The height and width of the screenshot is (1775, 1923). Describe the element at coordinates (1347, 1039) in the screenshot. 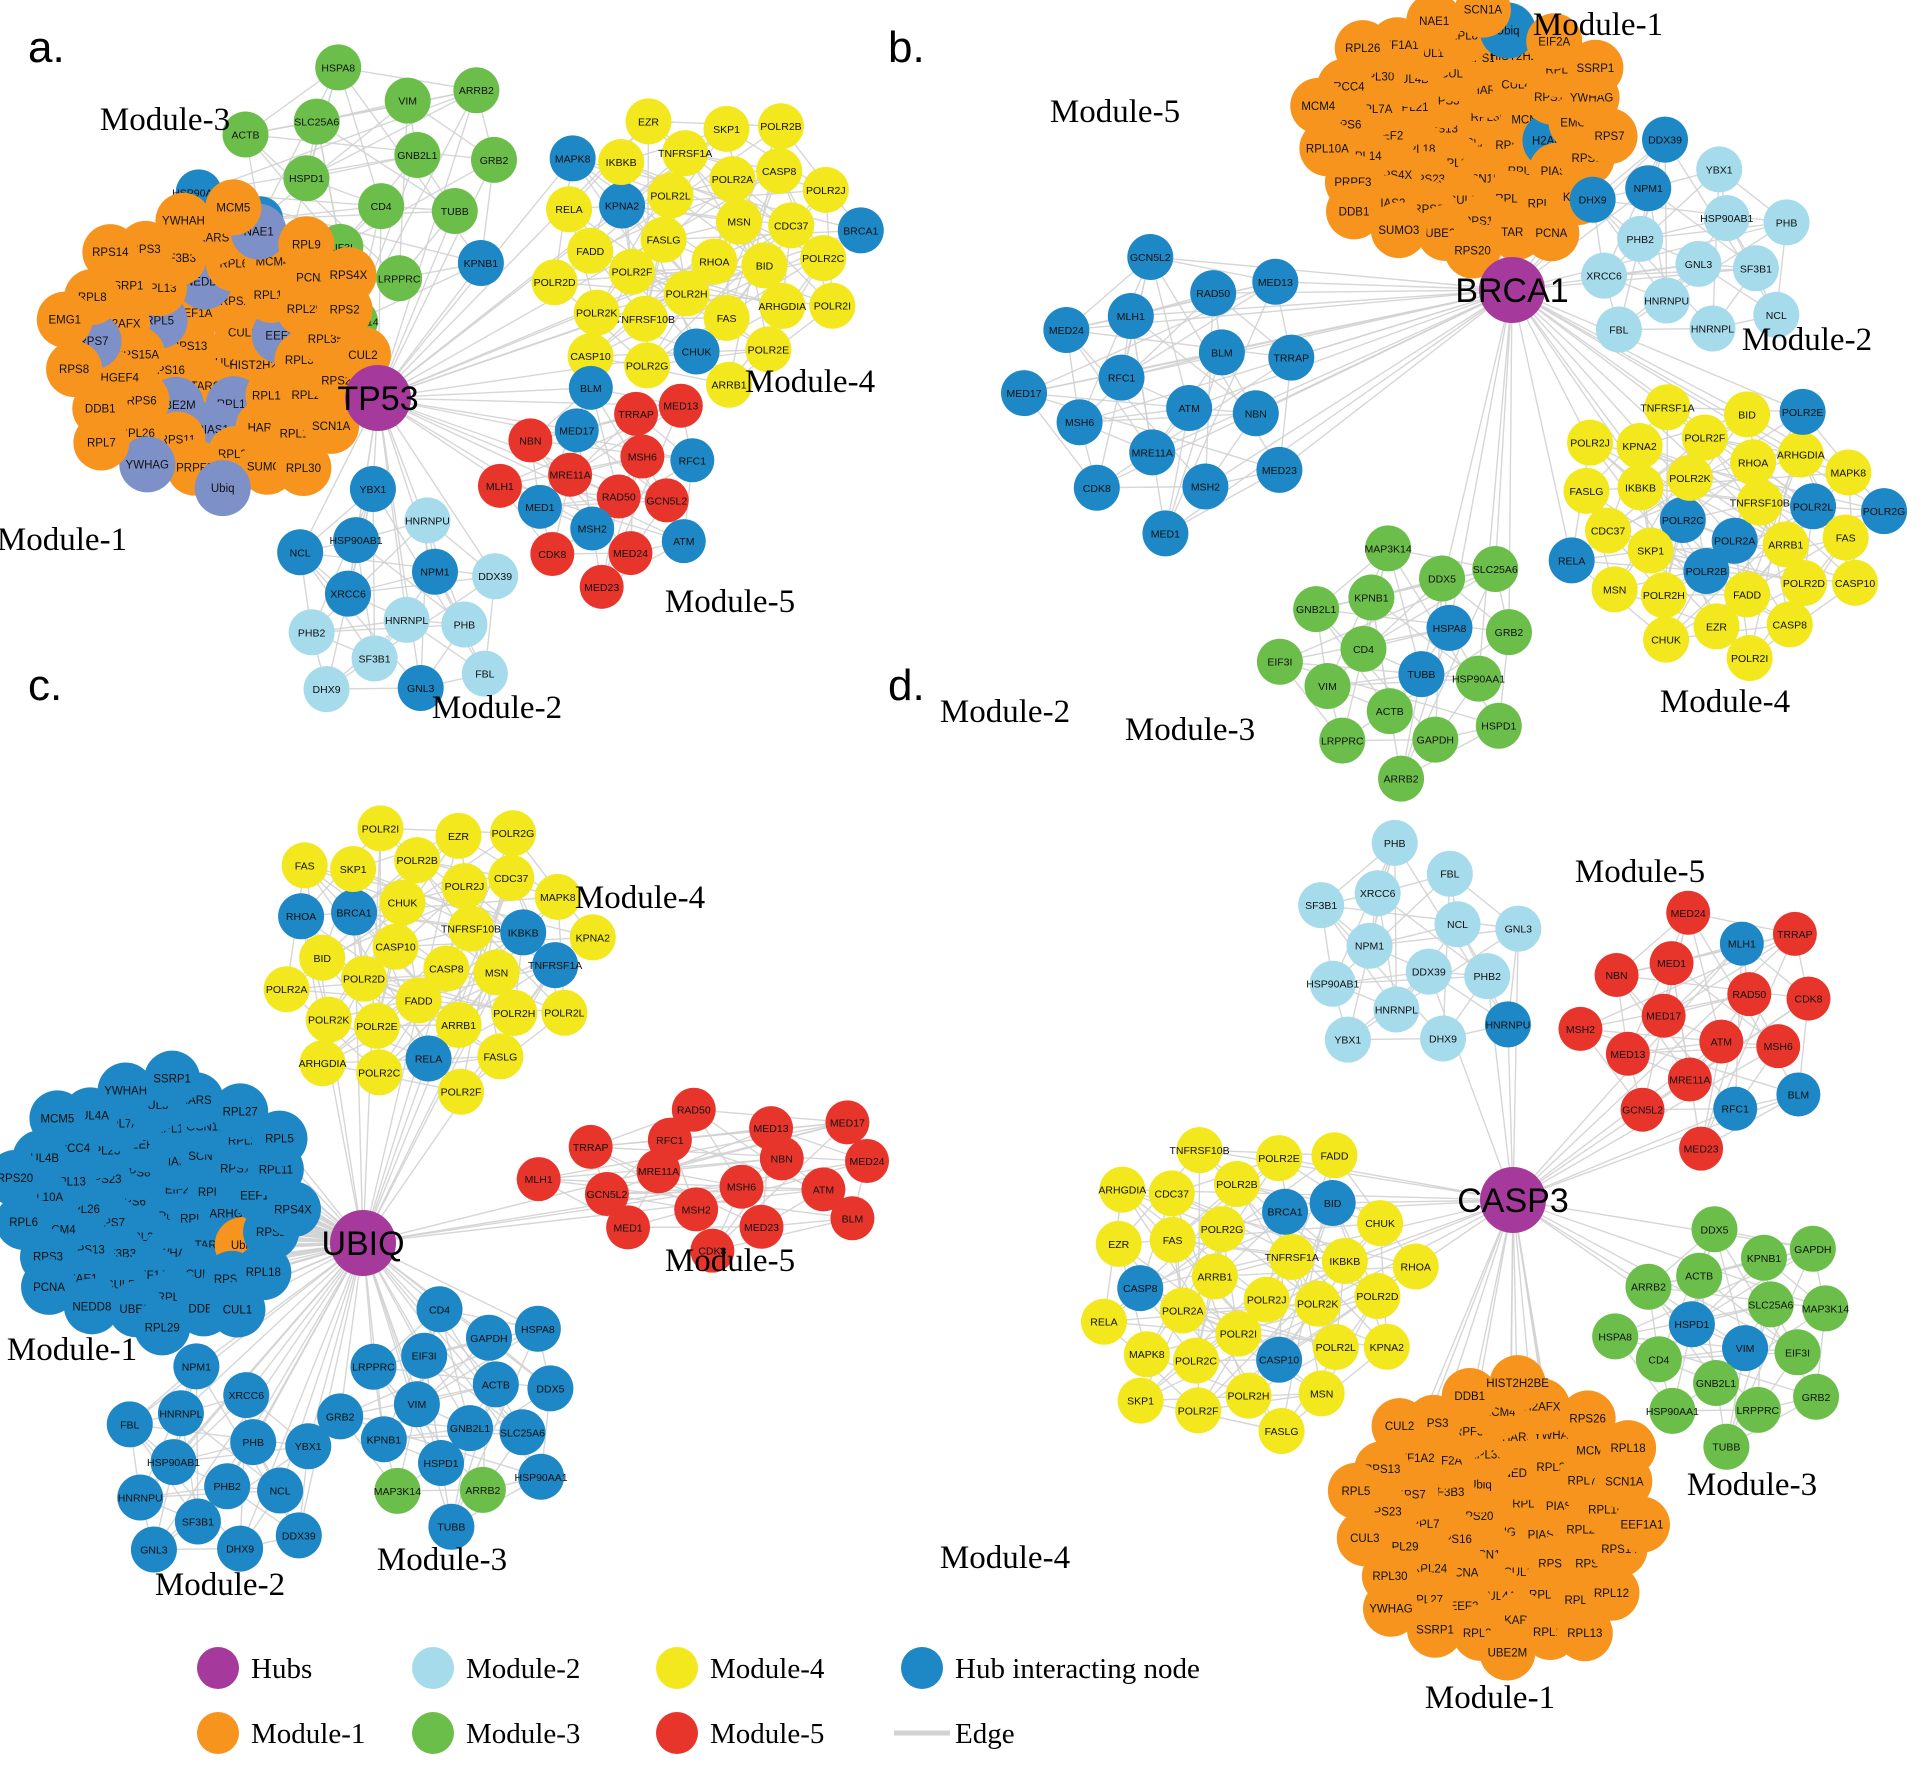

I see `node-ybx1` at that location.